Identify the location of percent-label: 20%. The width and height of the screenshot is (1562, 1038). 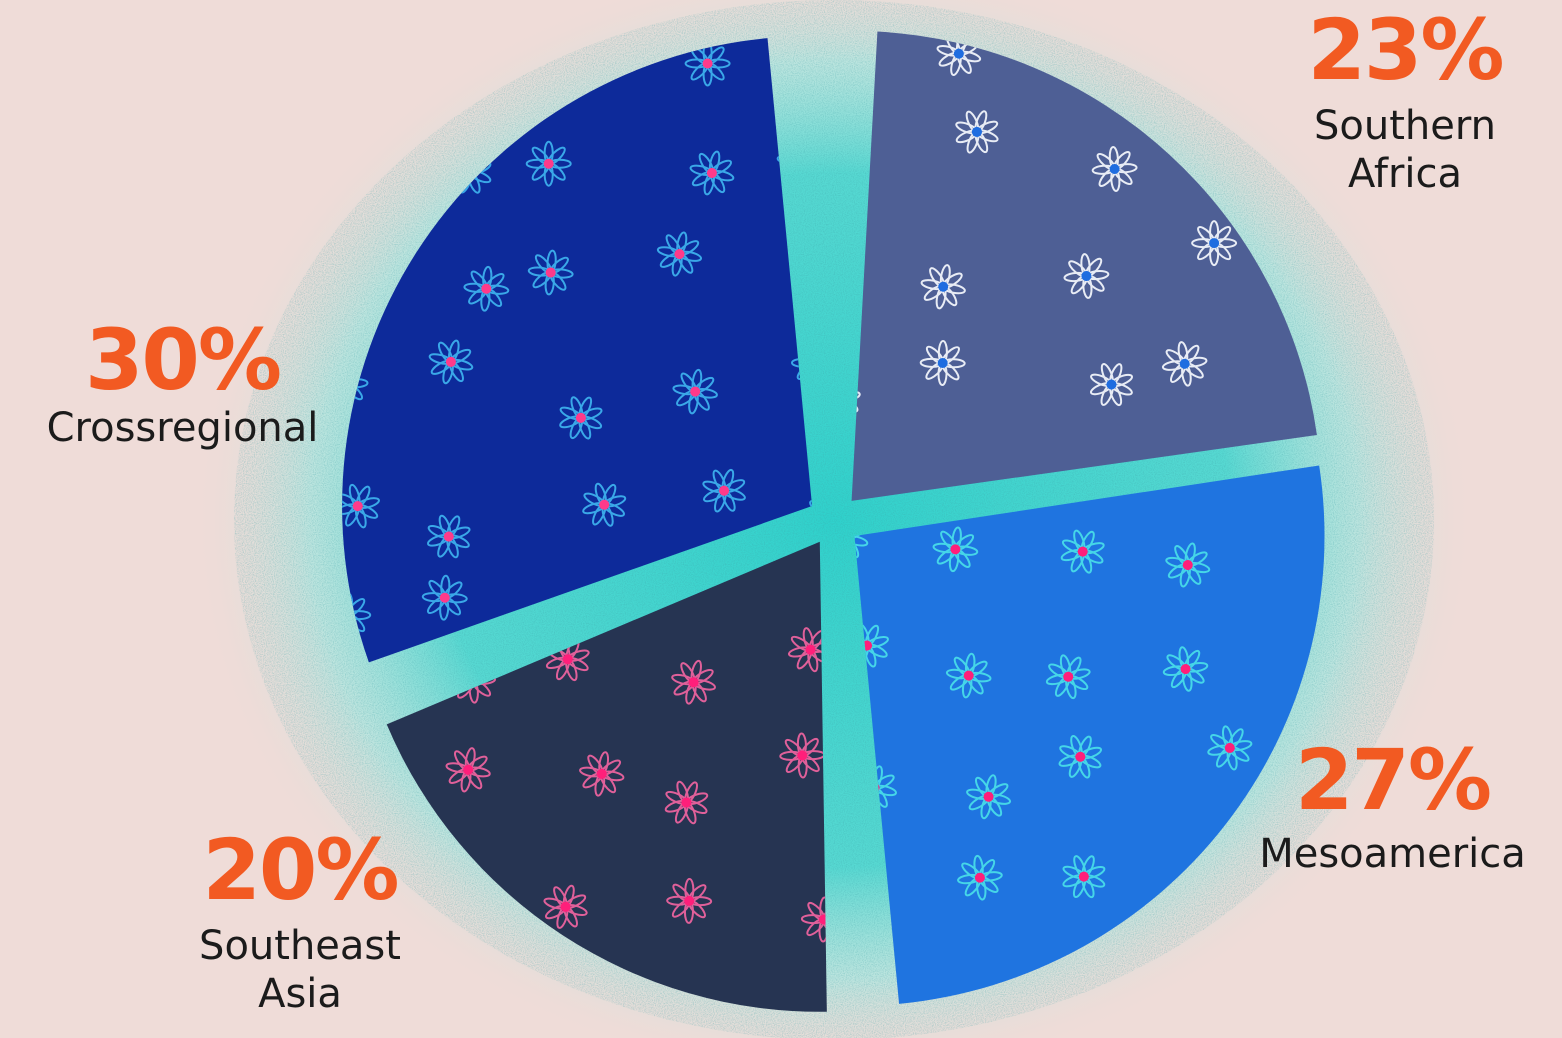
(300, 870).